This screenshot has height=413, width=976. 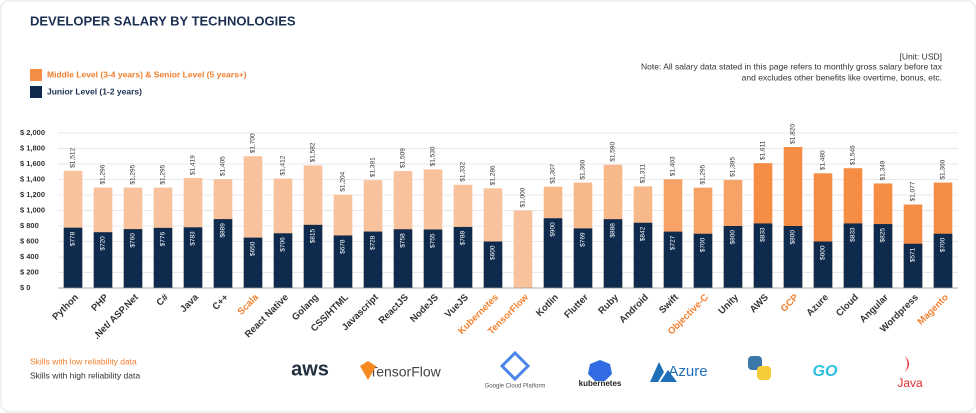 I want to click on value-label: $1,296, so click(x=103, y=174).